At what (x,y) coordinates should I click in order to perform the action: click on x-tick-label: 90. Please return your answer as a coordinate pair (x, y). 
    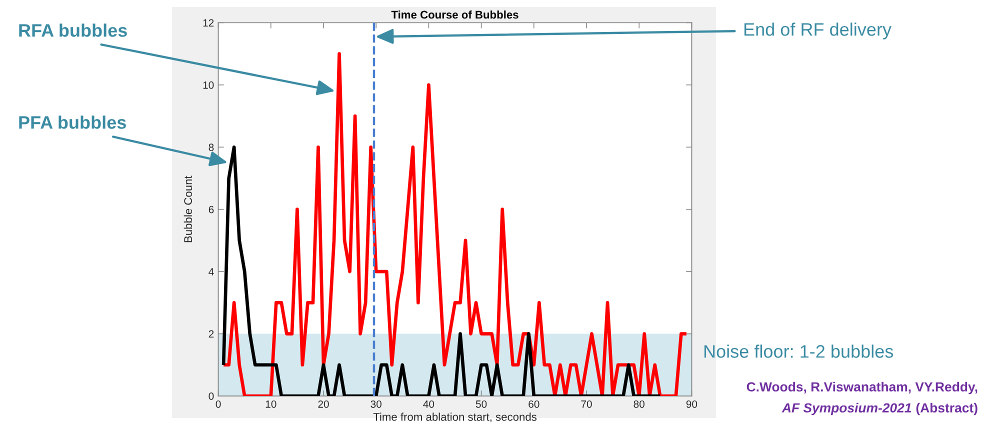
    Looking at the image, I should click on (692, 404).